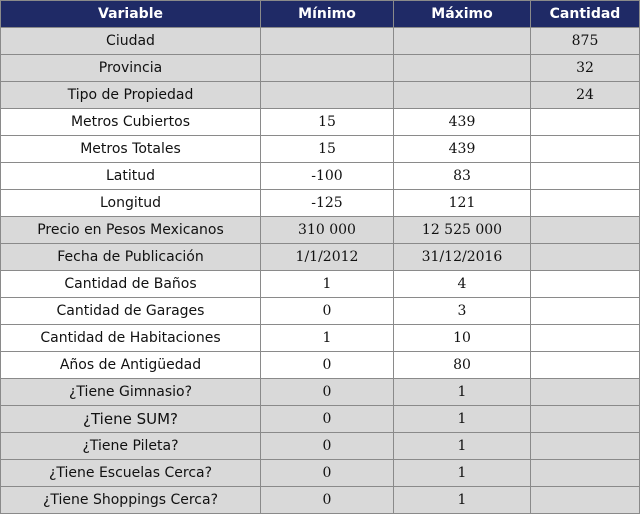 This screenshot has height=530, width=643. Describe the element at coordinates (130, 95) in the screenshot. I see `cell-variable: Tipo de Propiedad` at that location.